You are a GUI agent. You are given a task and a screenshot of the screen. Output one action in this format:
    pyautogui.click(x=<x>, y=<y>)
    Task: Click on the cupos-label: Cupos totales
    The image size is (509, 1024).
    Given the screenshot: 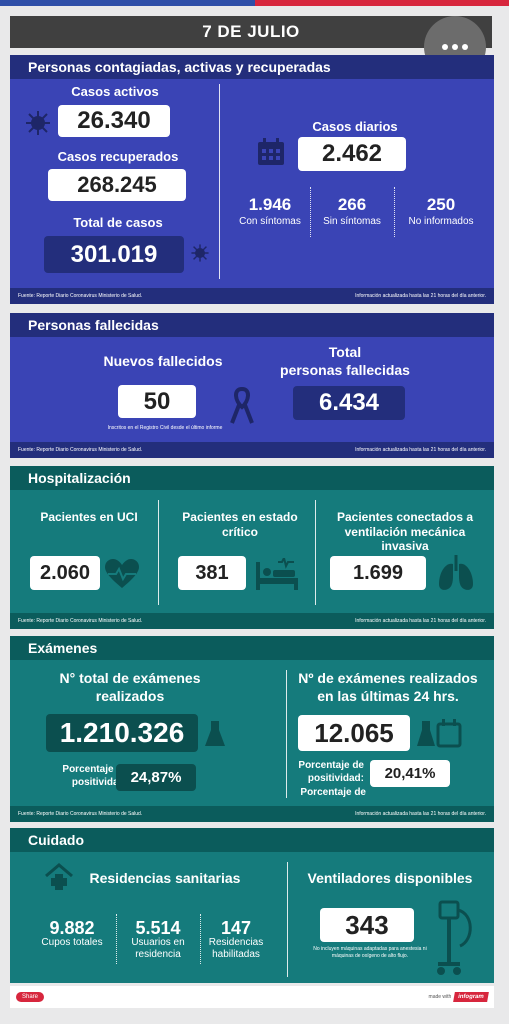 What is the action you would take?
    pyautogui.click(x=72, y=942)
    